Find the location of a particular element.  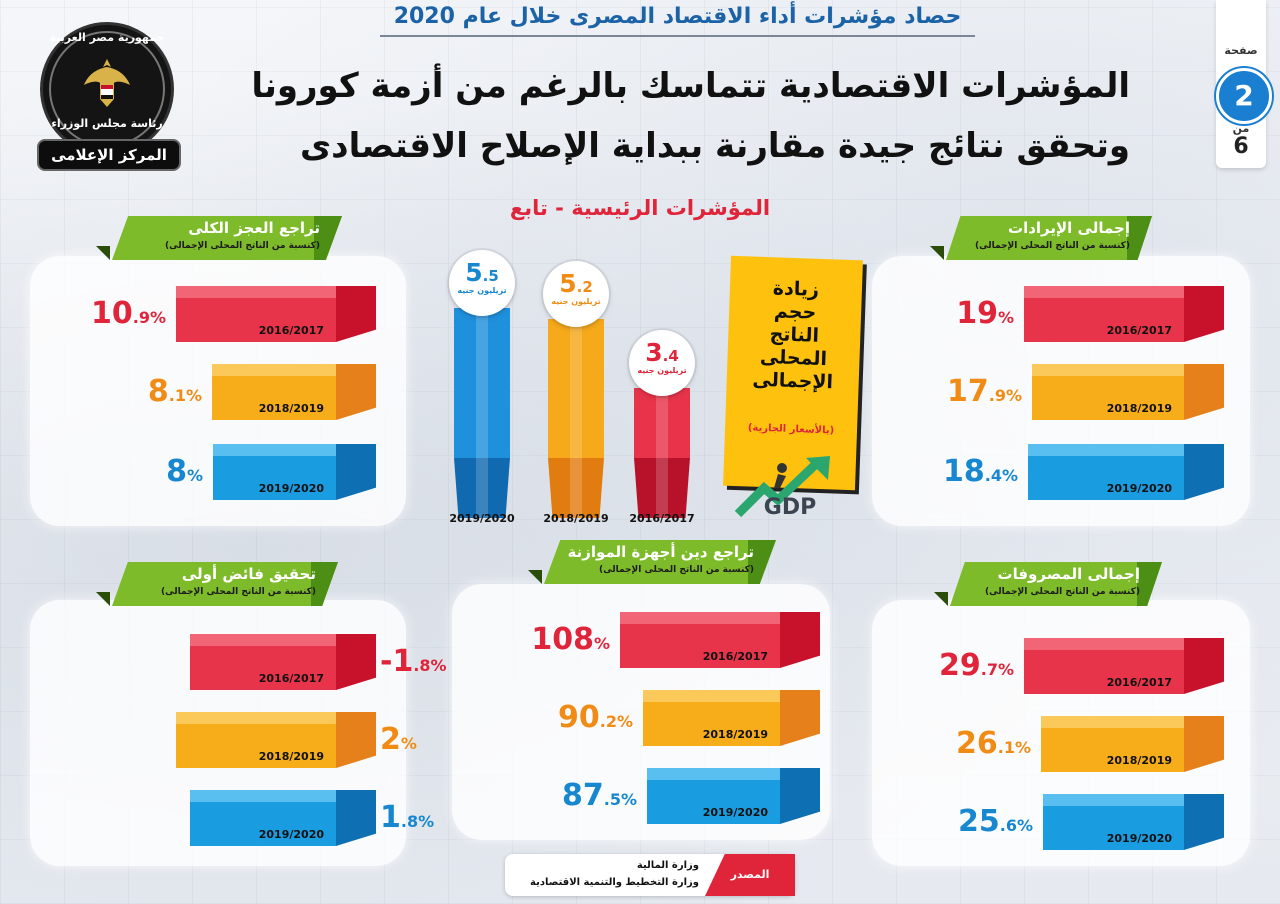

bar-value-label: 8% is located at coordinates (184, 471).